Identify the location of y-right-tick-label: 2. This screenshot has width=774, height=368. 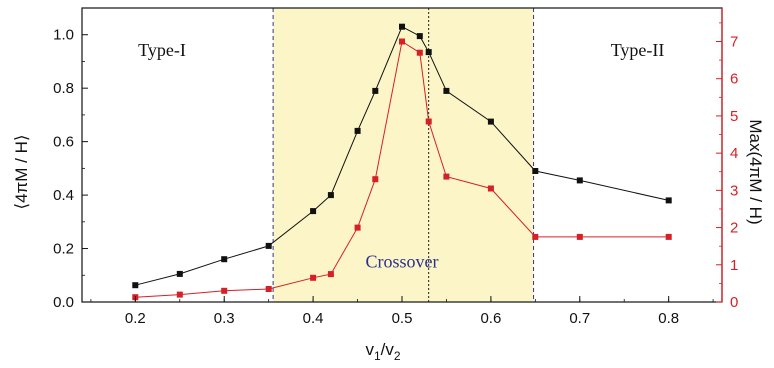
(734, 228).